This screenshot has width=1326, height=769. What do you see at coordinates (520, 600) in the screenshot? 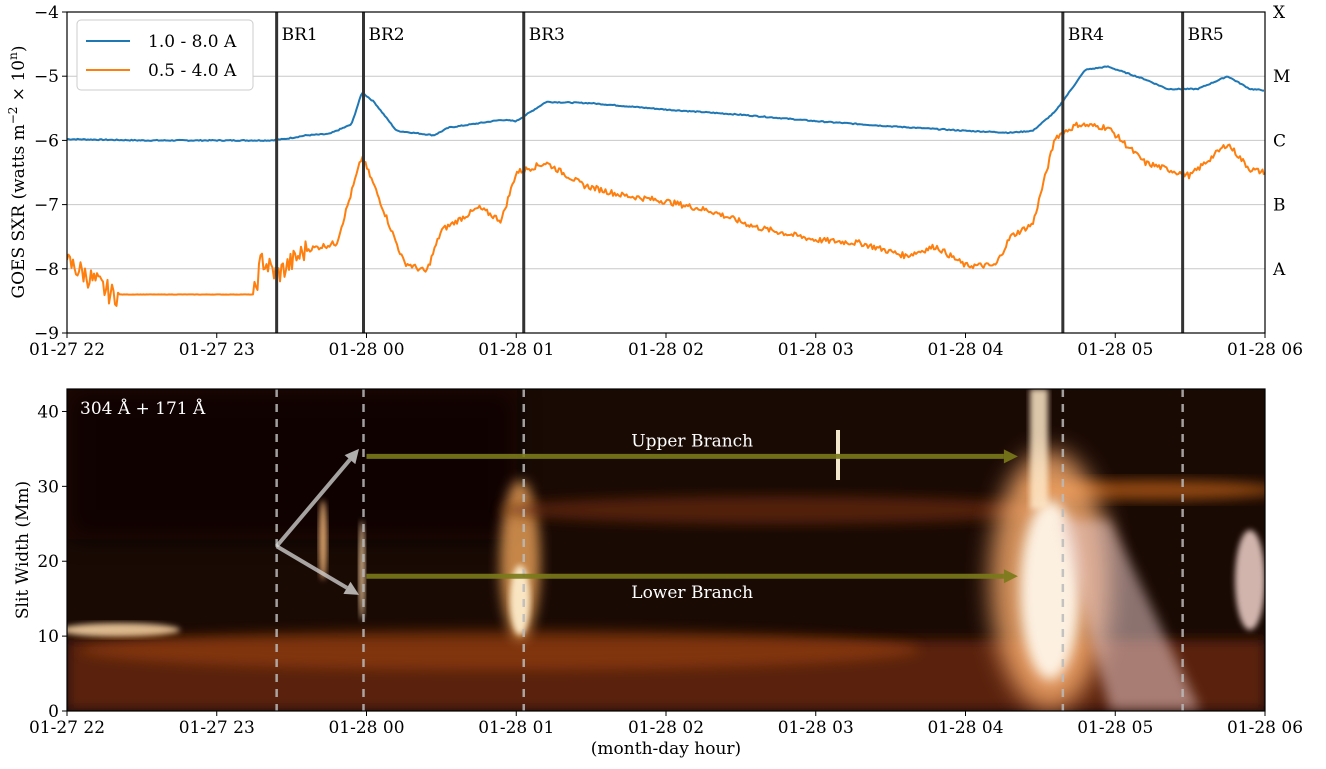
I see `br3-core` at bounding box center [520, 600].